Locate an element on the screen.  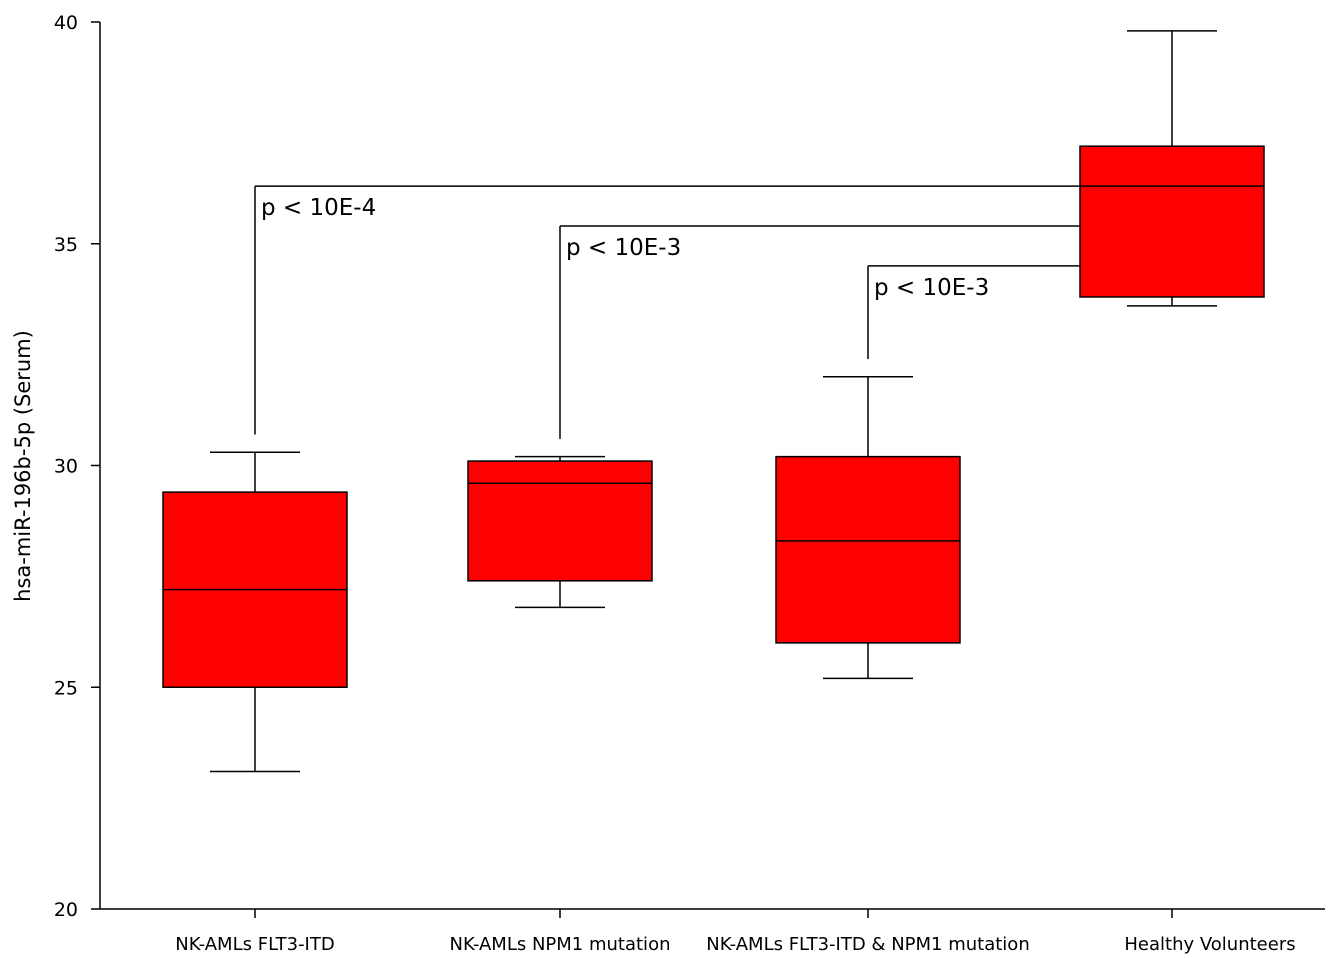
p-value-label: p < 10E-4 is located at coordinates (318, 208).